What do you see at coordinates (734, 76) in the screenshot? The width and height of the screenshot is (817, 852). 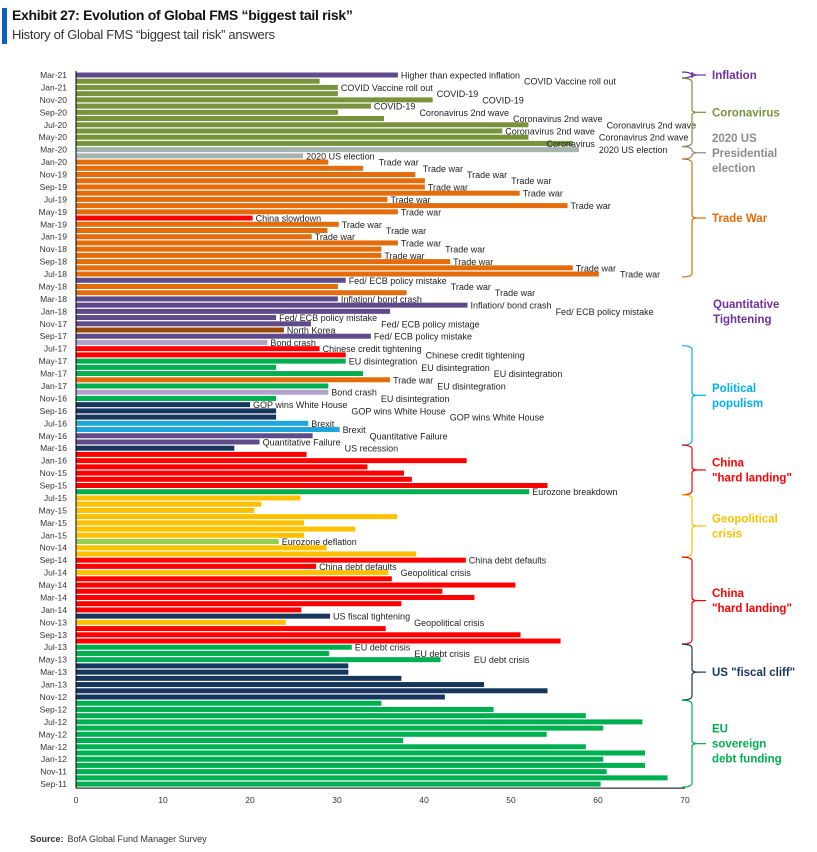 I see `group-label: Inflation` at bounding box center [734, 76].